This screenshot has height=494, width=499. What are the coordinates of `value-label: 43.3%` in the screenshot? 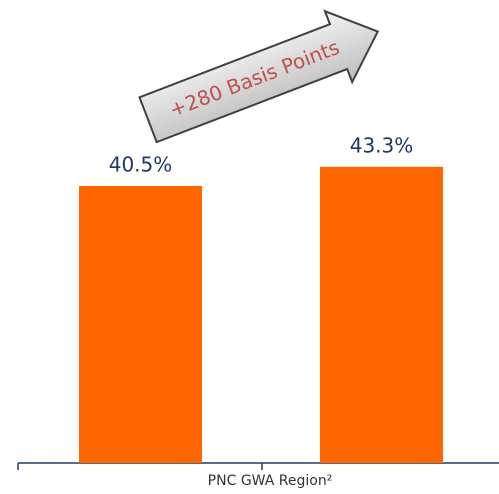 It's located at (382, 145).